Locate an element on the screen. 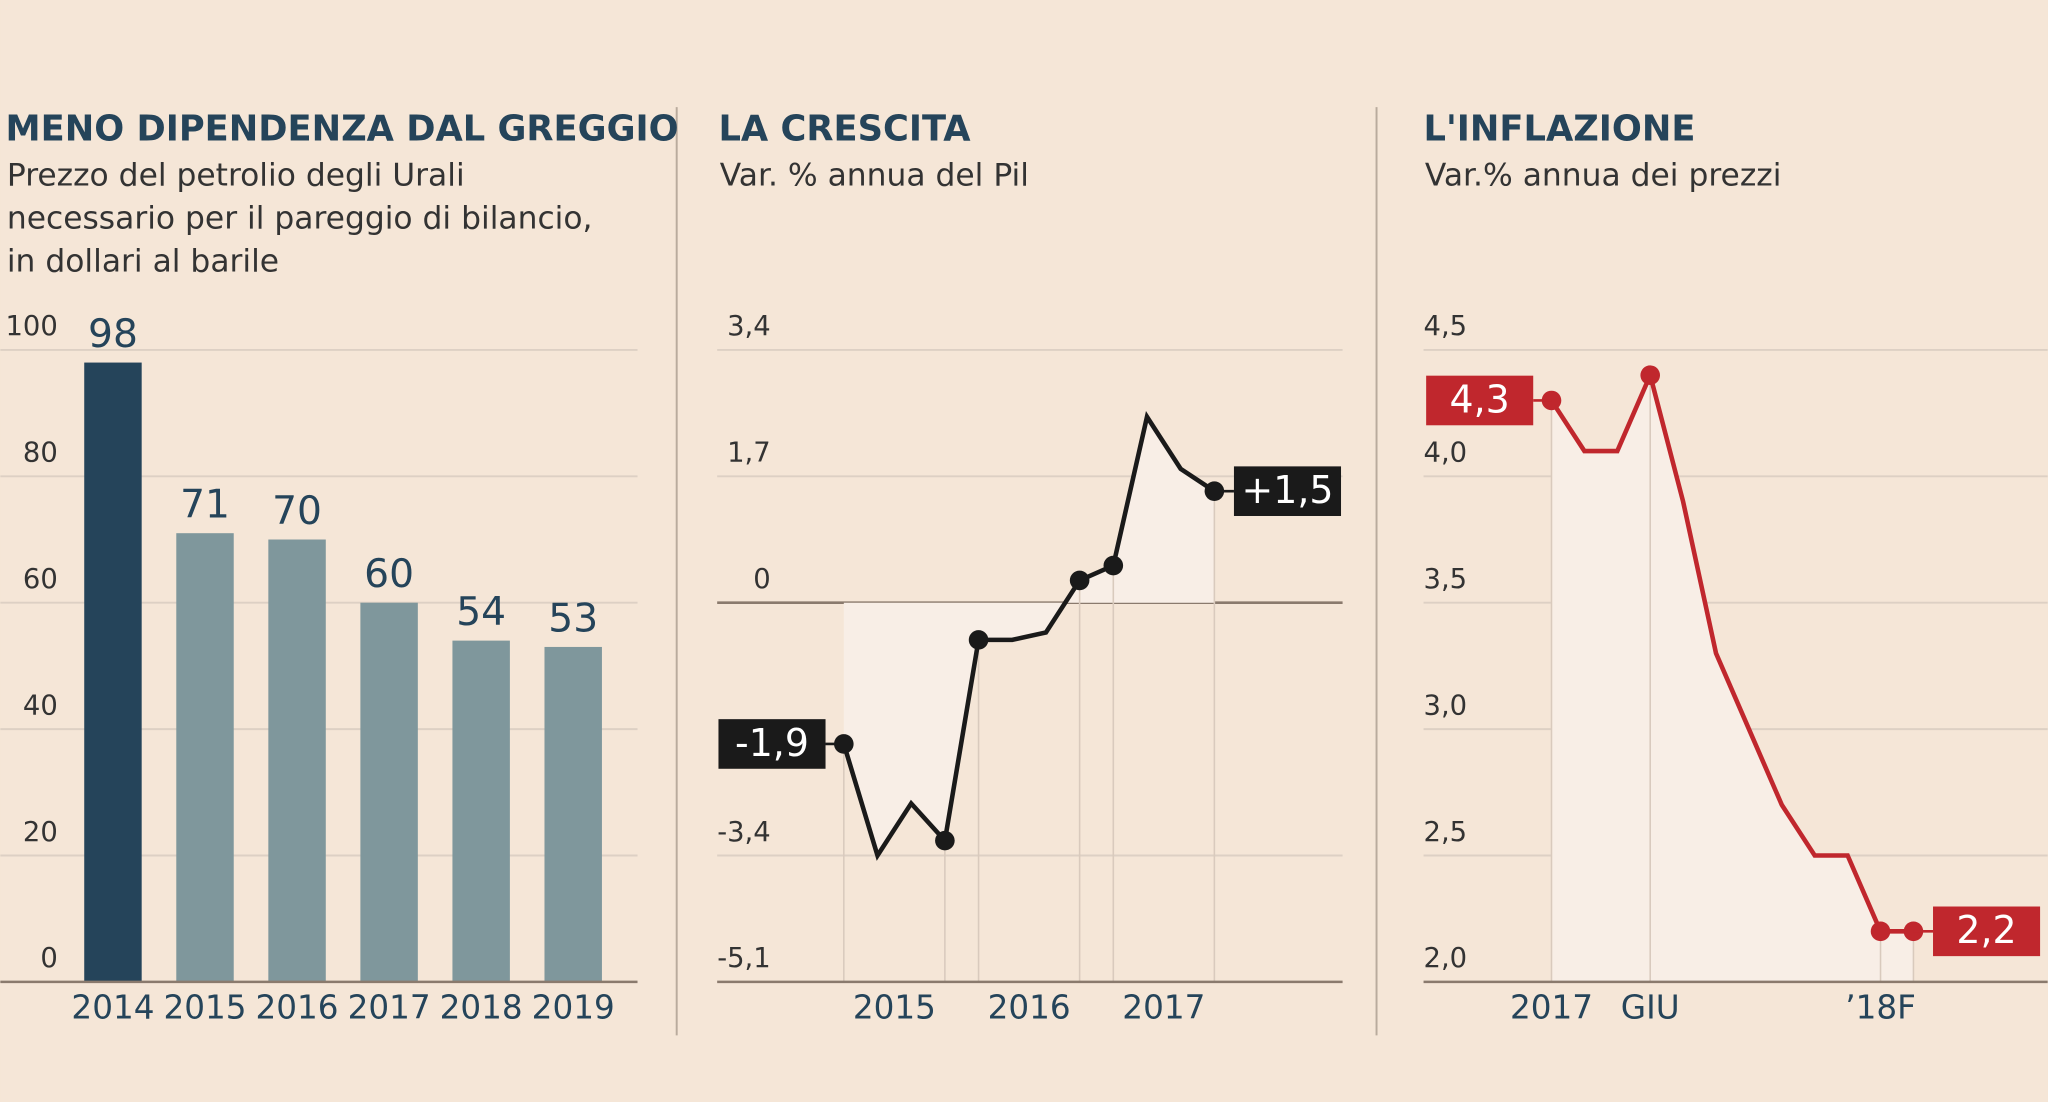  y-tick-label: 1,7 is located at coordinates (749, 453).